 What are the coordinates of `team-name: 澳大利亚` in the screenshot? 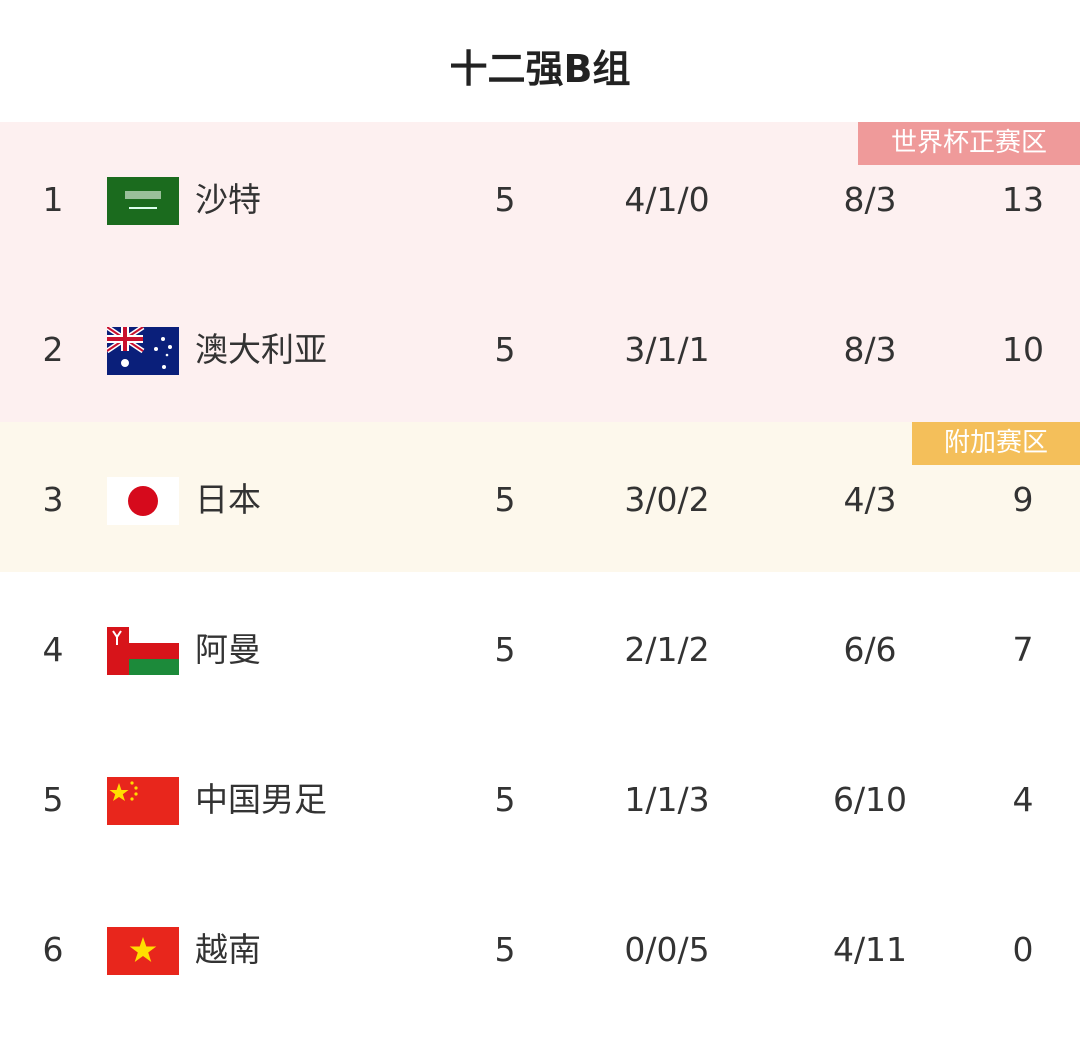 It's located at (261, 349).